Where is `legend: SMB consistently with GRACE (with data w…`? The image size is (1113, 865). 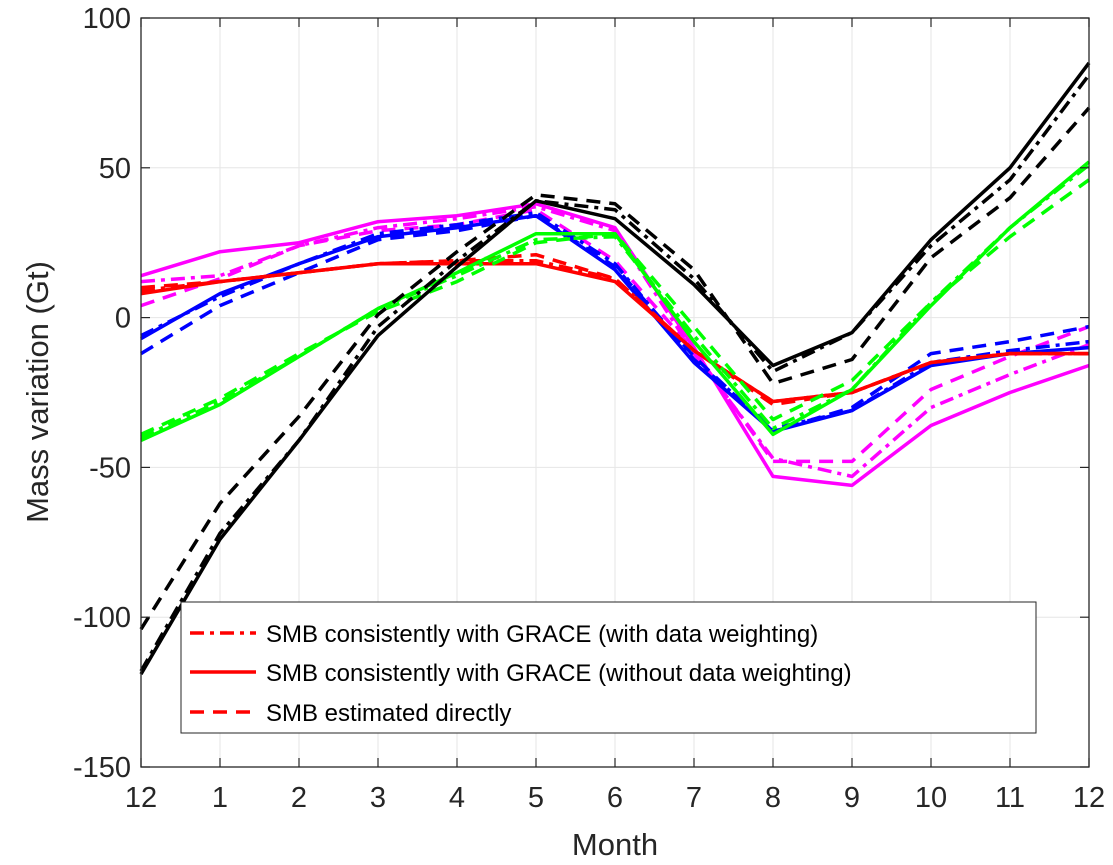
legend: SMB consistently with GRACE (with data w… is located at coordinates (608, 667).